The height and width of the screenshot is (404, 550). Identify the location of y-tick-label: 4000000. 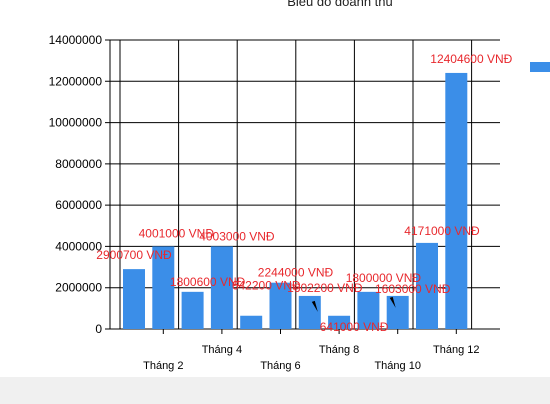
(78, 246).